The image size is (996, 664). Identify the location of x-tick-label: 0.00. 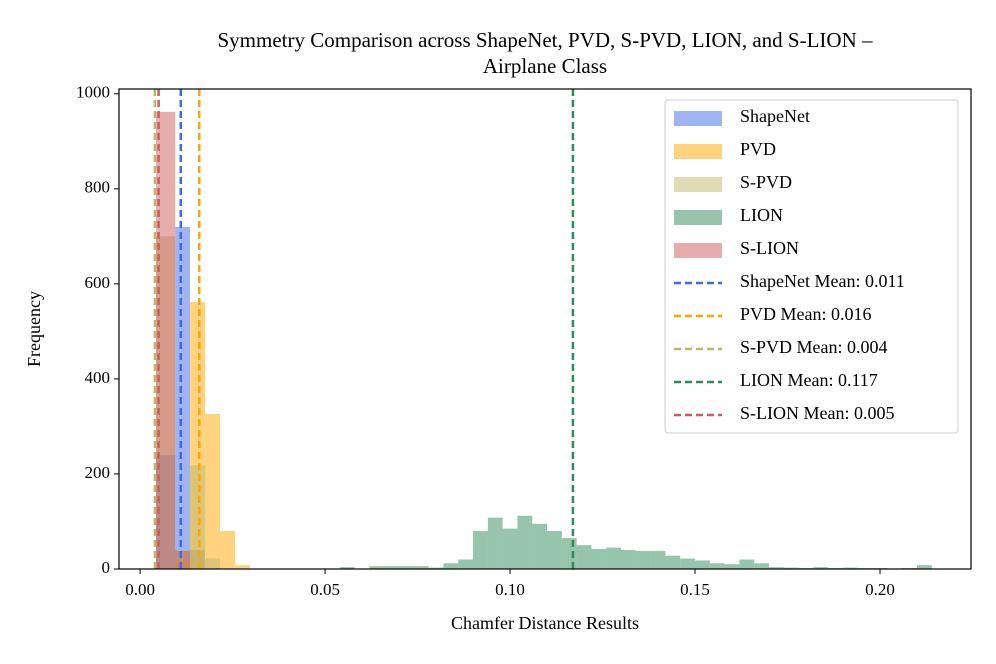
(140, 589).